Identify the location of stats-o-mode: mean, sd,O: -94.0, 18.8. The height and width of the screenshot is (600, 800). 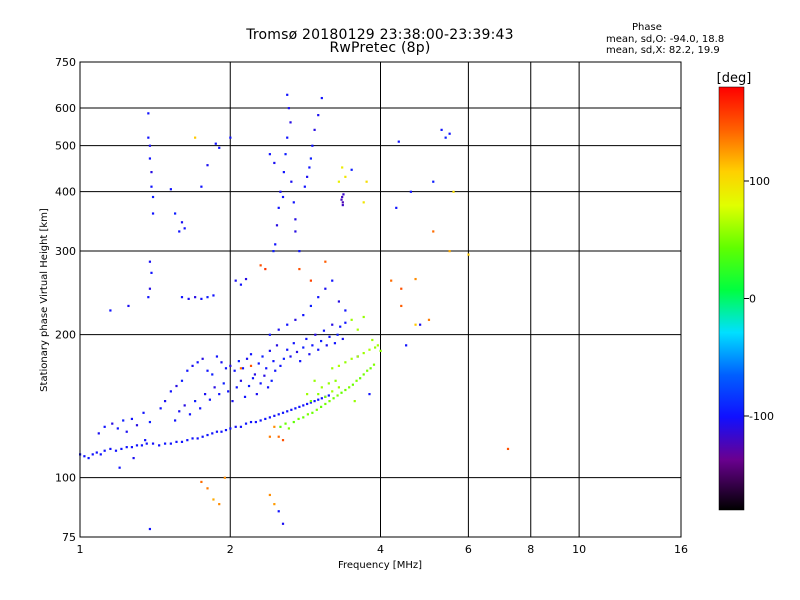
(665, 39).